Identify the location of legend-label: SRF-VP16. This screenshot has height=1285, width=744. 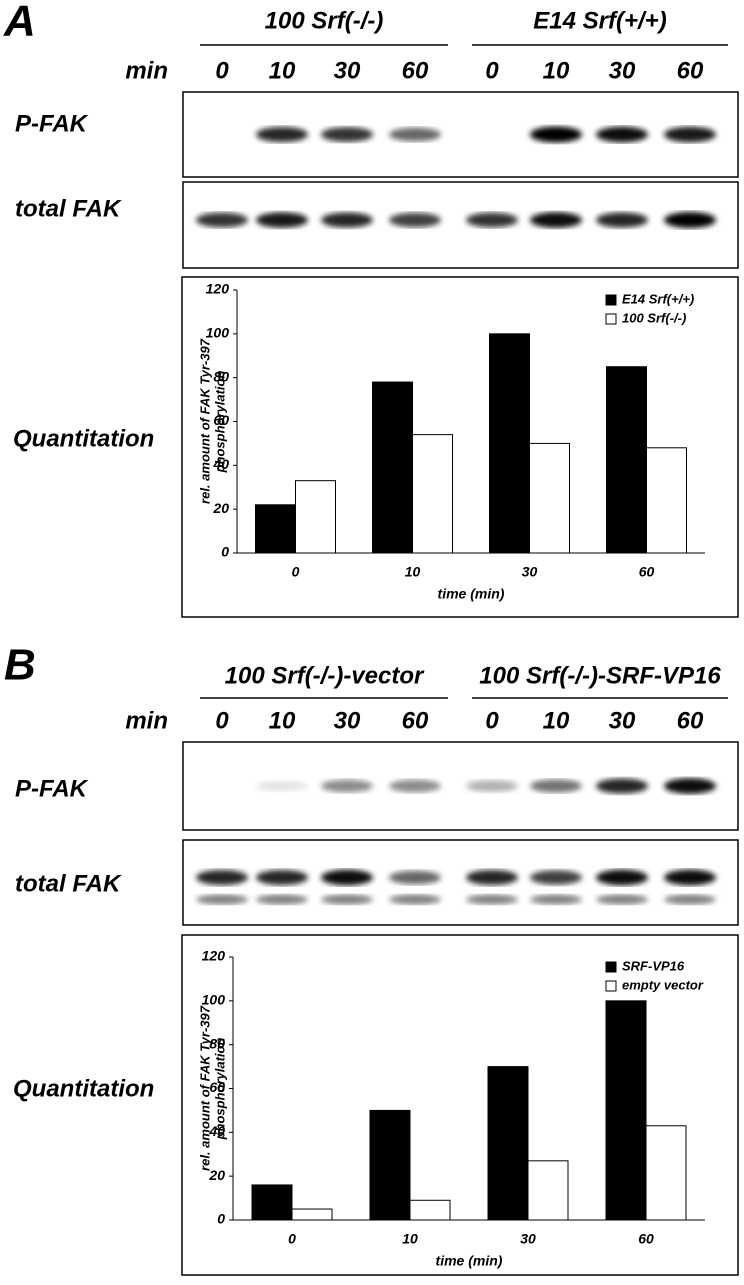
(653, 965).